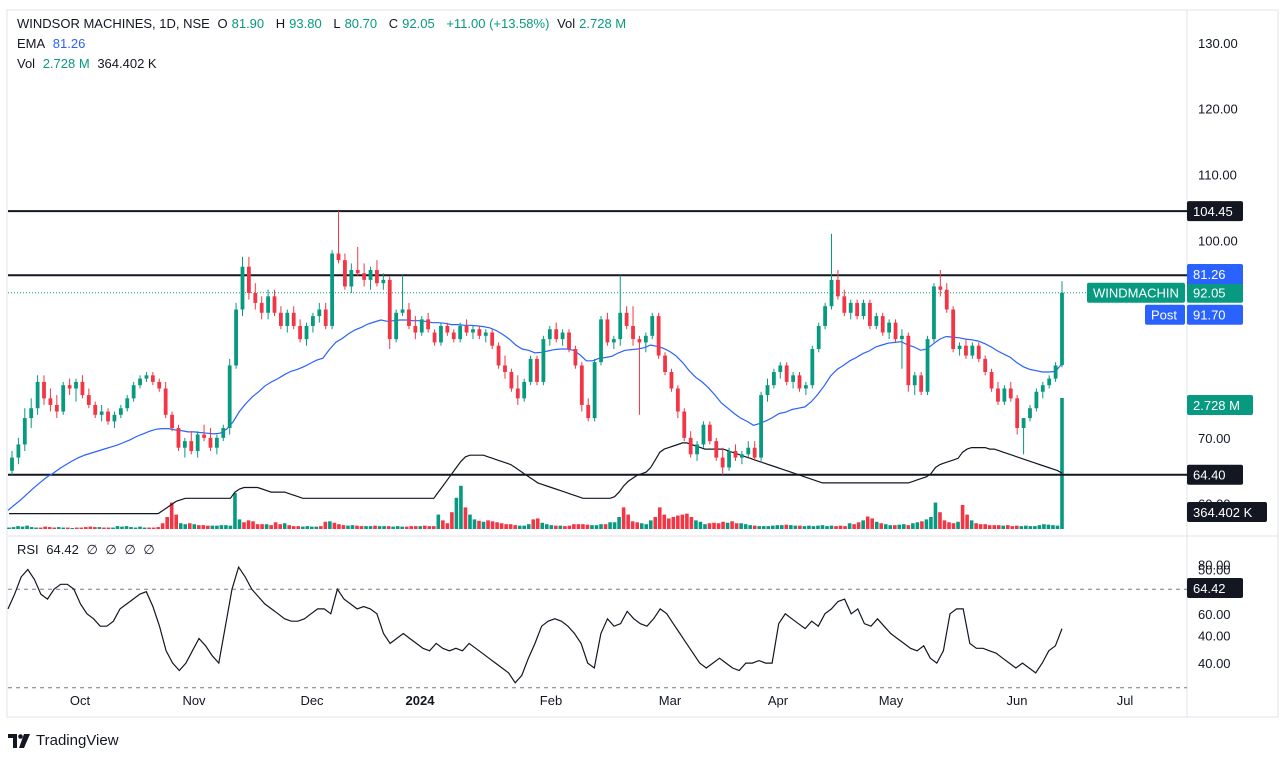  What do you see at coordinates (1214, 635) in the screenshot?
I see `price-tick-label: 40.00` at bounding box center [1214, 635].